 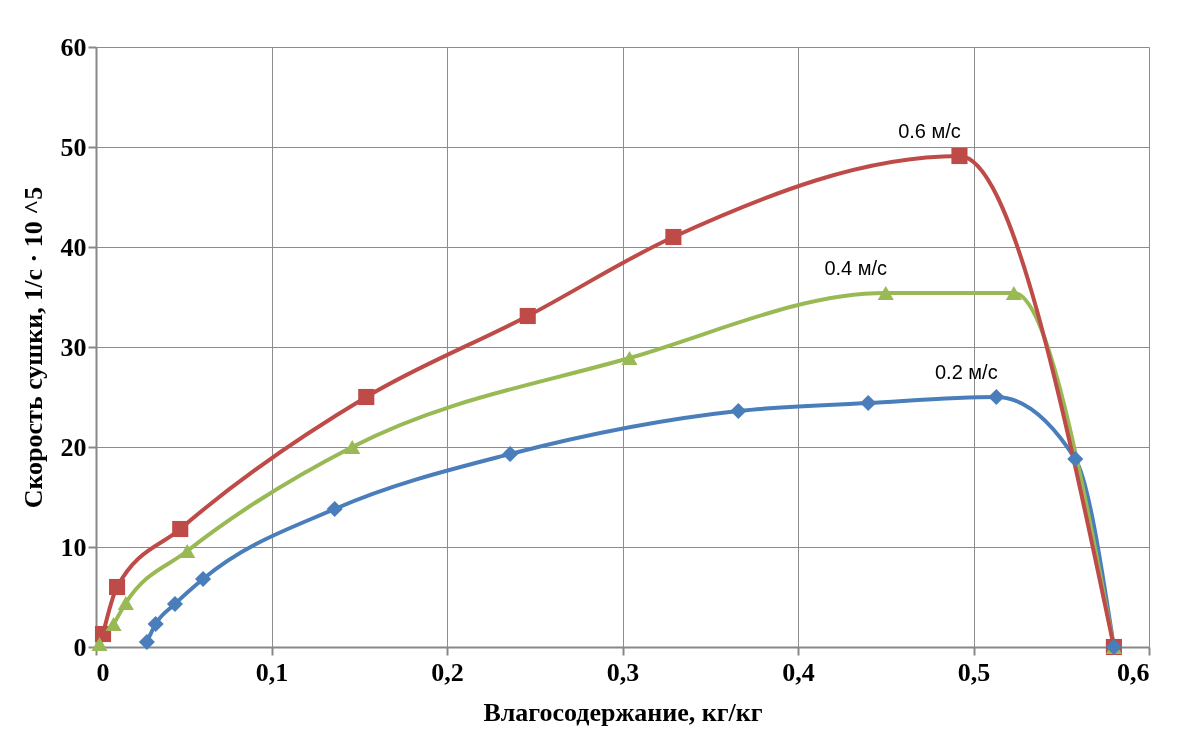 What do you see at coordinates (623, 672) in the screenshot?
I see `x-tick-label: 0,3` at bounding box center [623, 672].